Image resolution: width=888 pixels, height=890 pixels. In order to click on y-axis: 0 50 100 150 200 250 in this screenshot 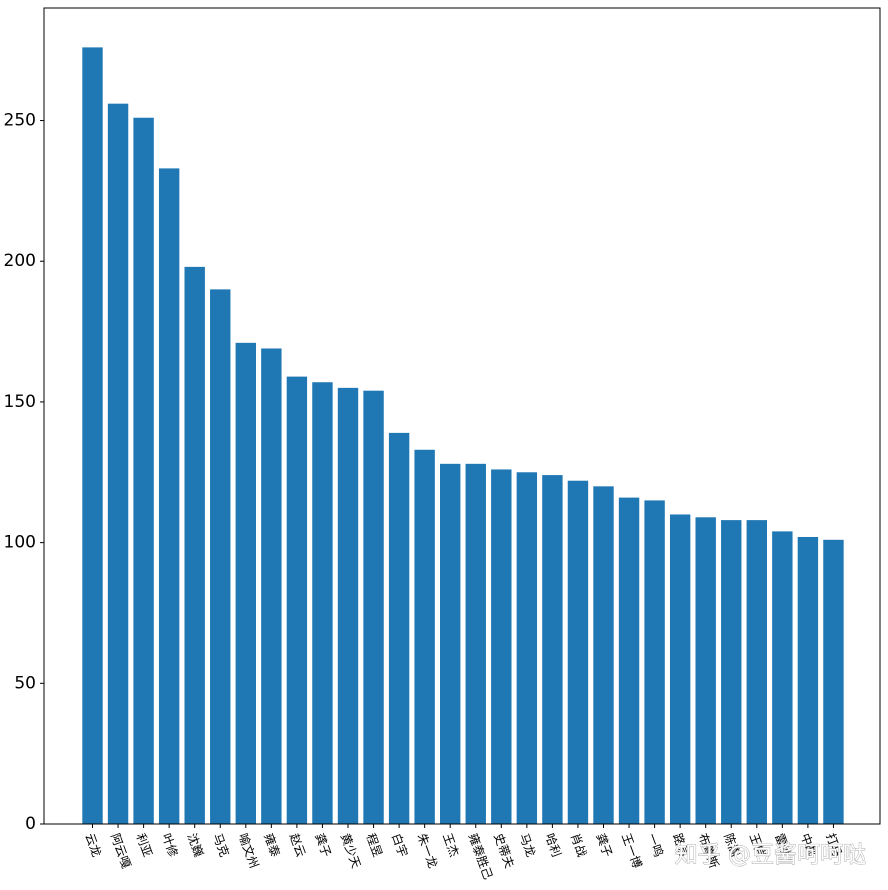, I will do `click(24, 472)`.